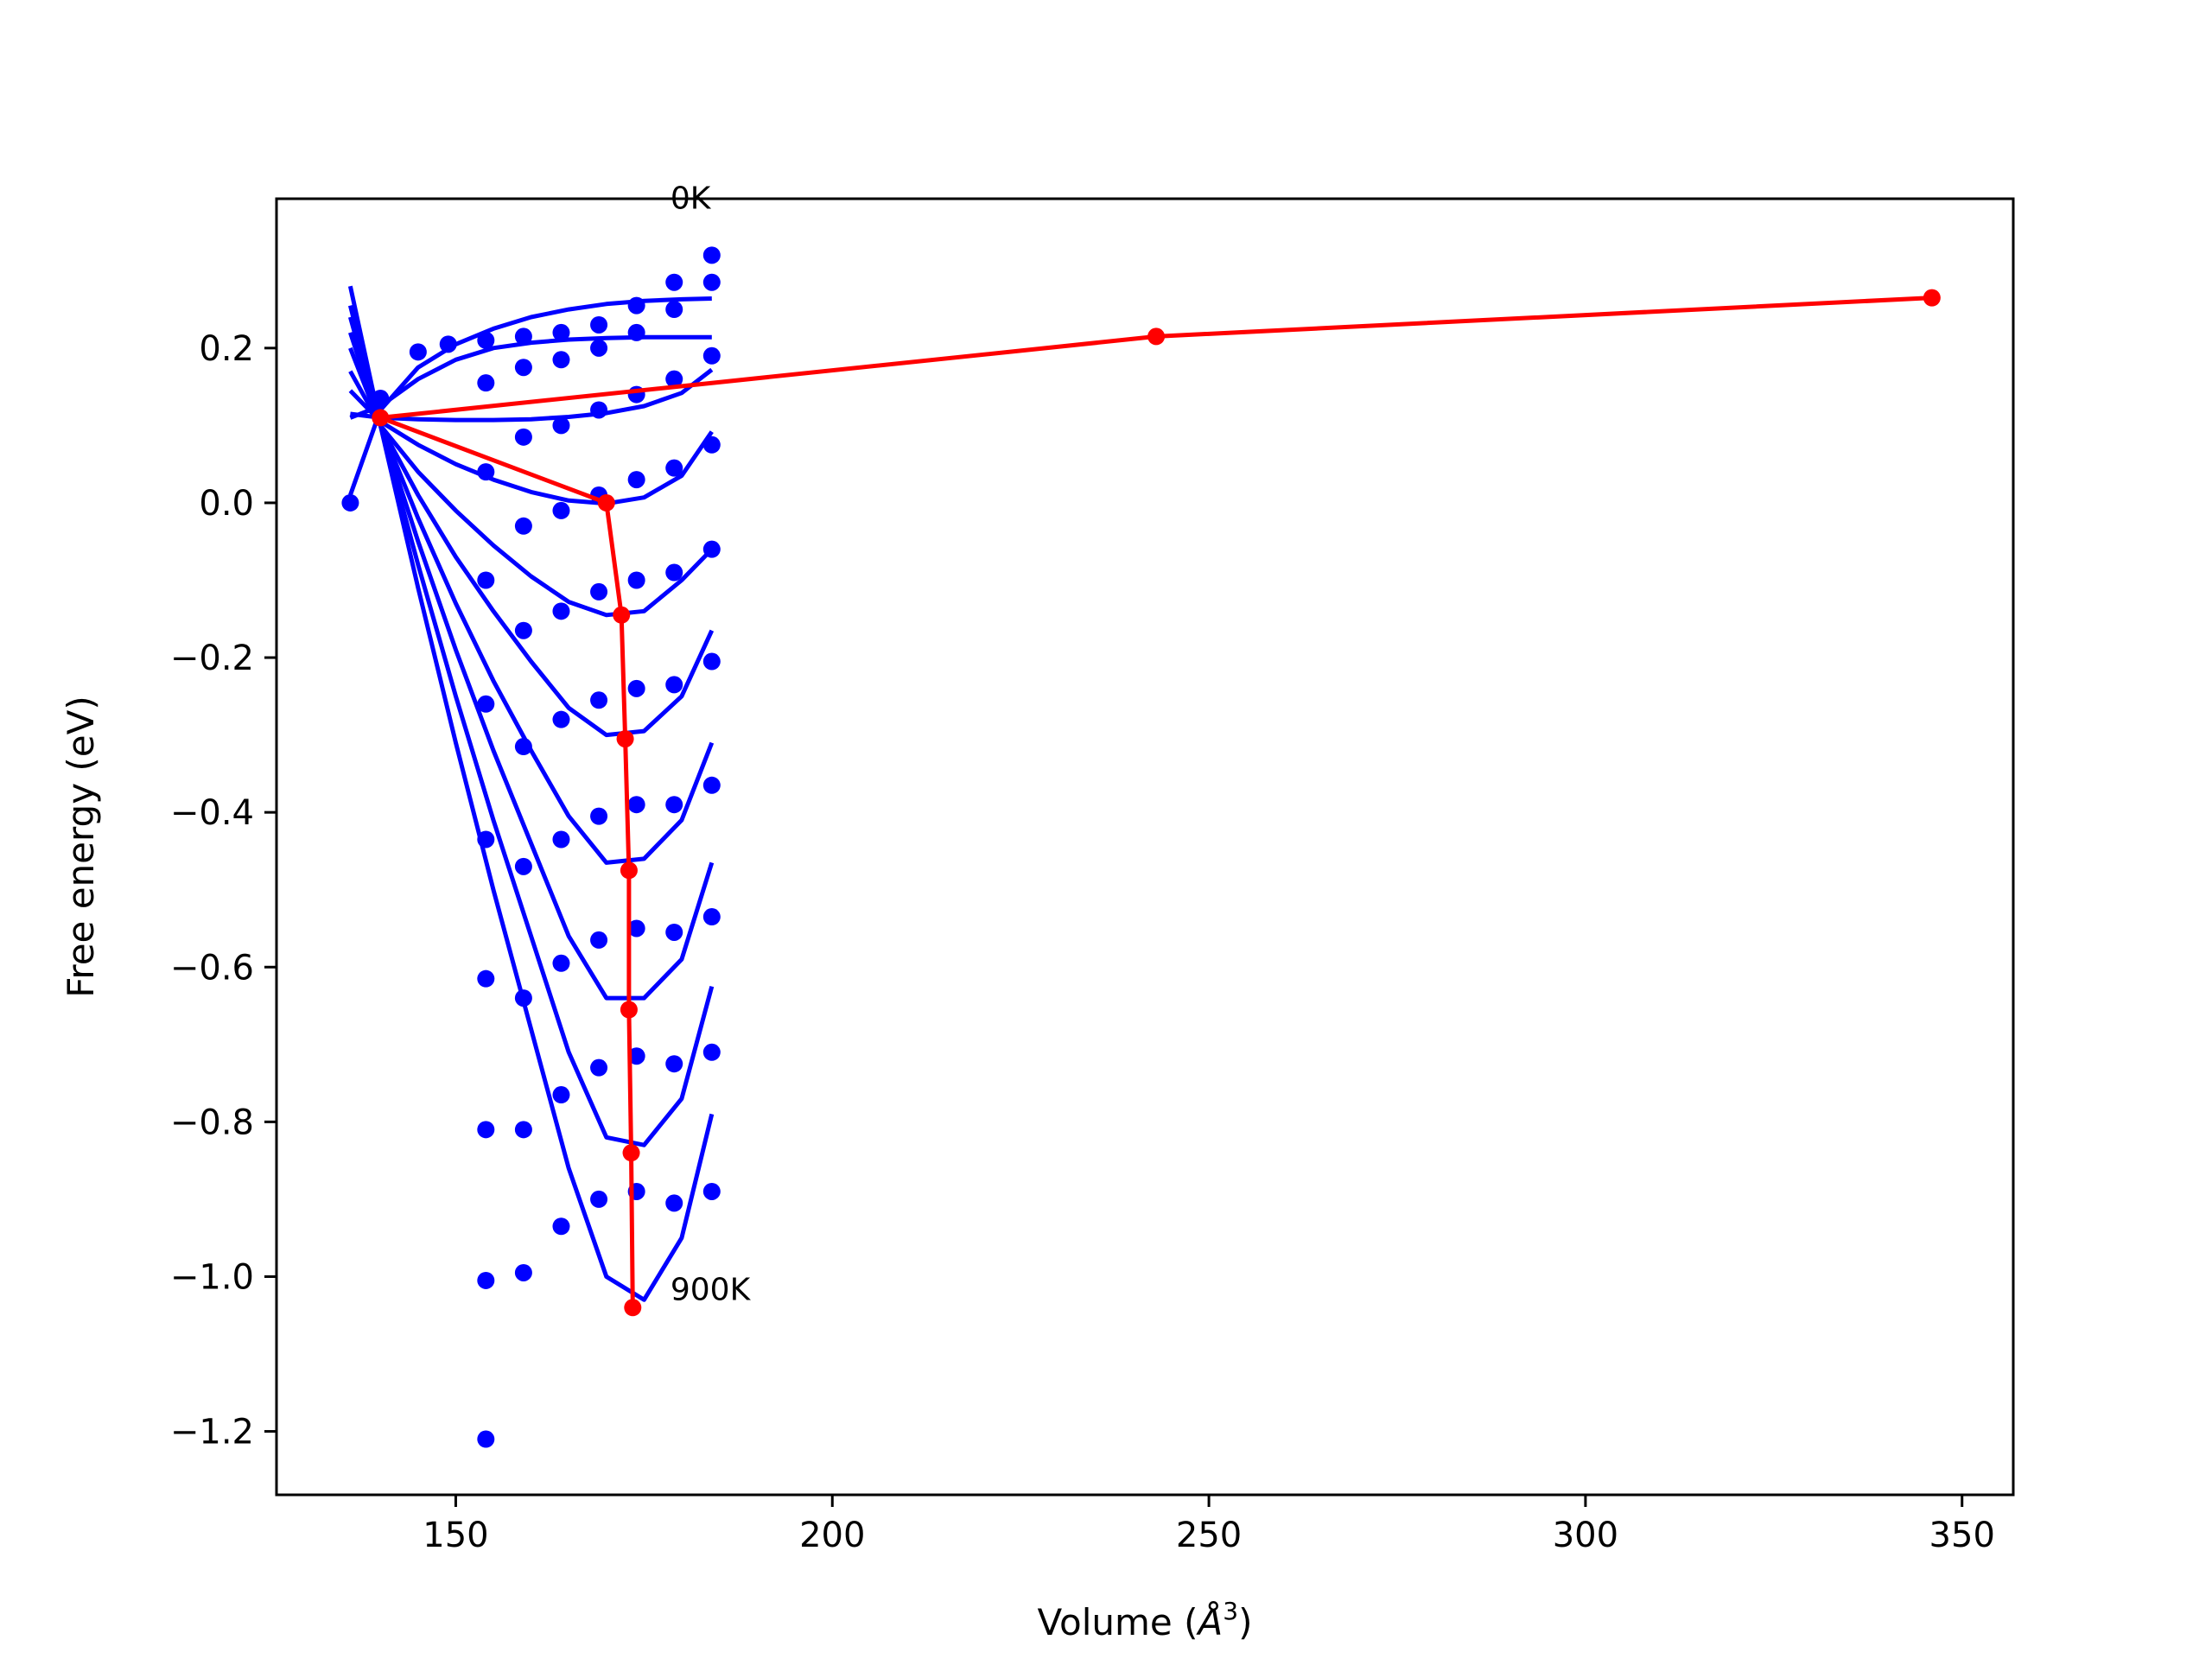  Describe the element at coordinates (455, 1535) in the screenshot. I see `x-tick-label: 150` at that location.